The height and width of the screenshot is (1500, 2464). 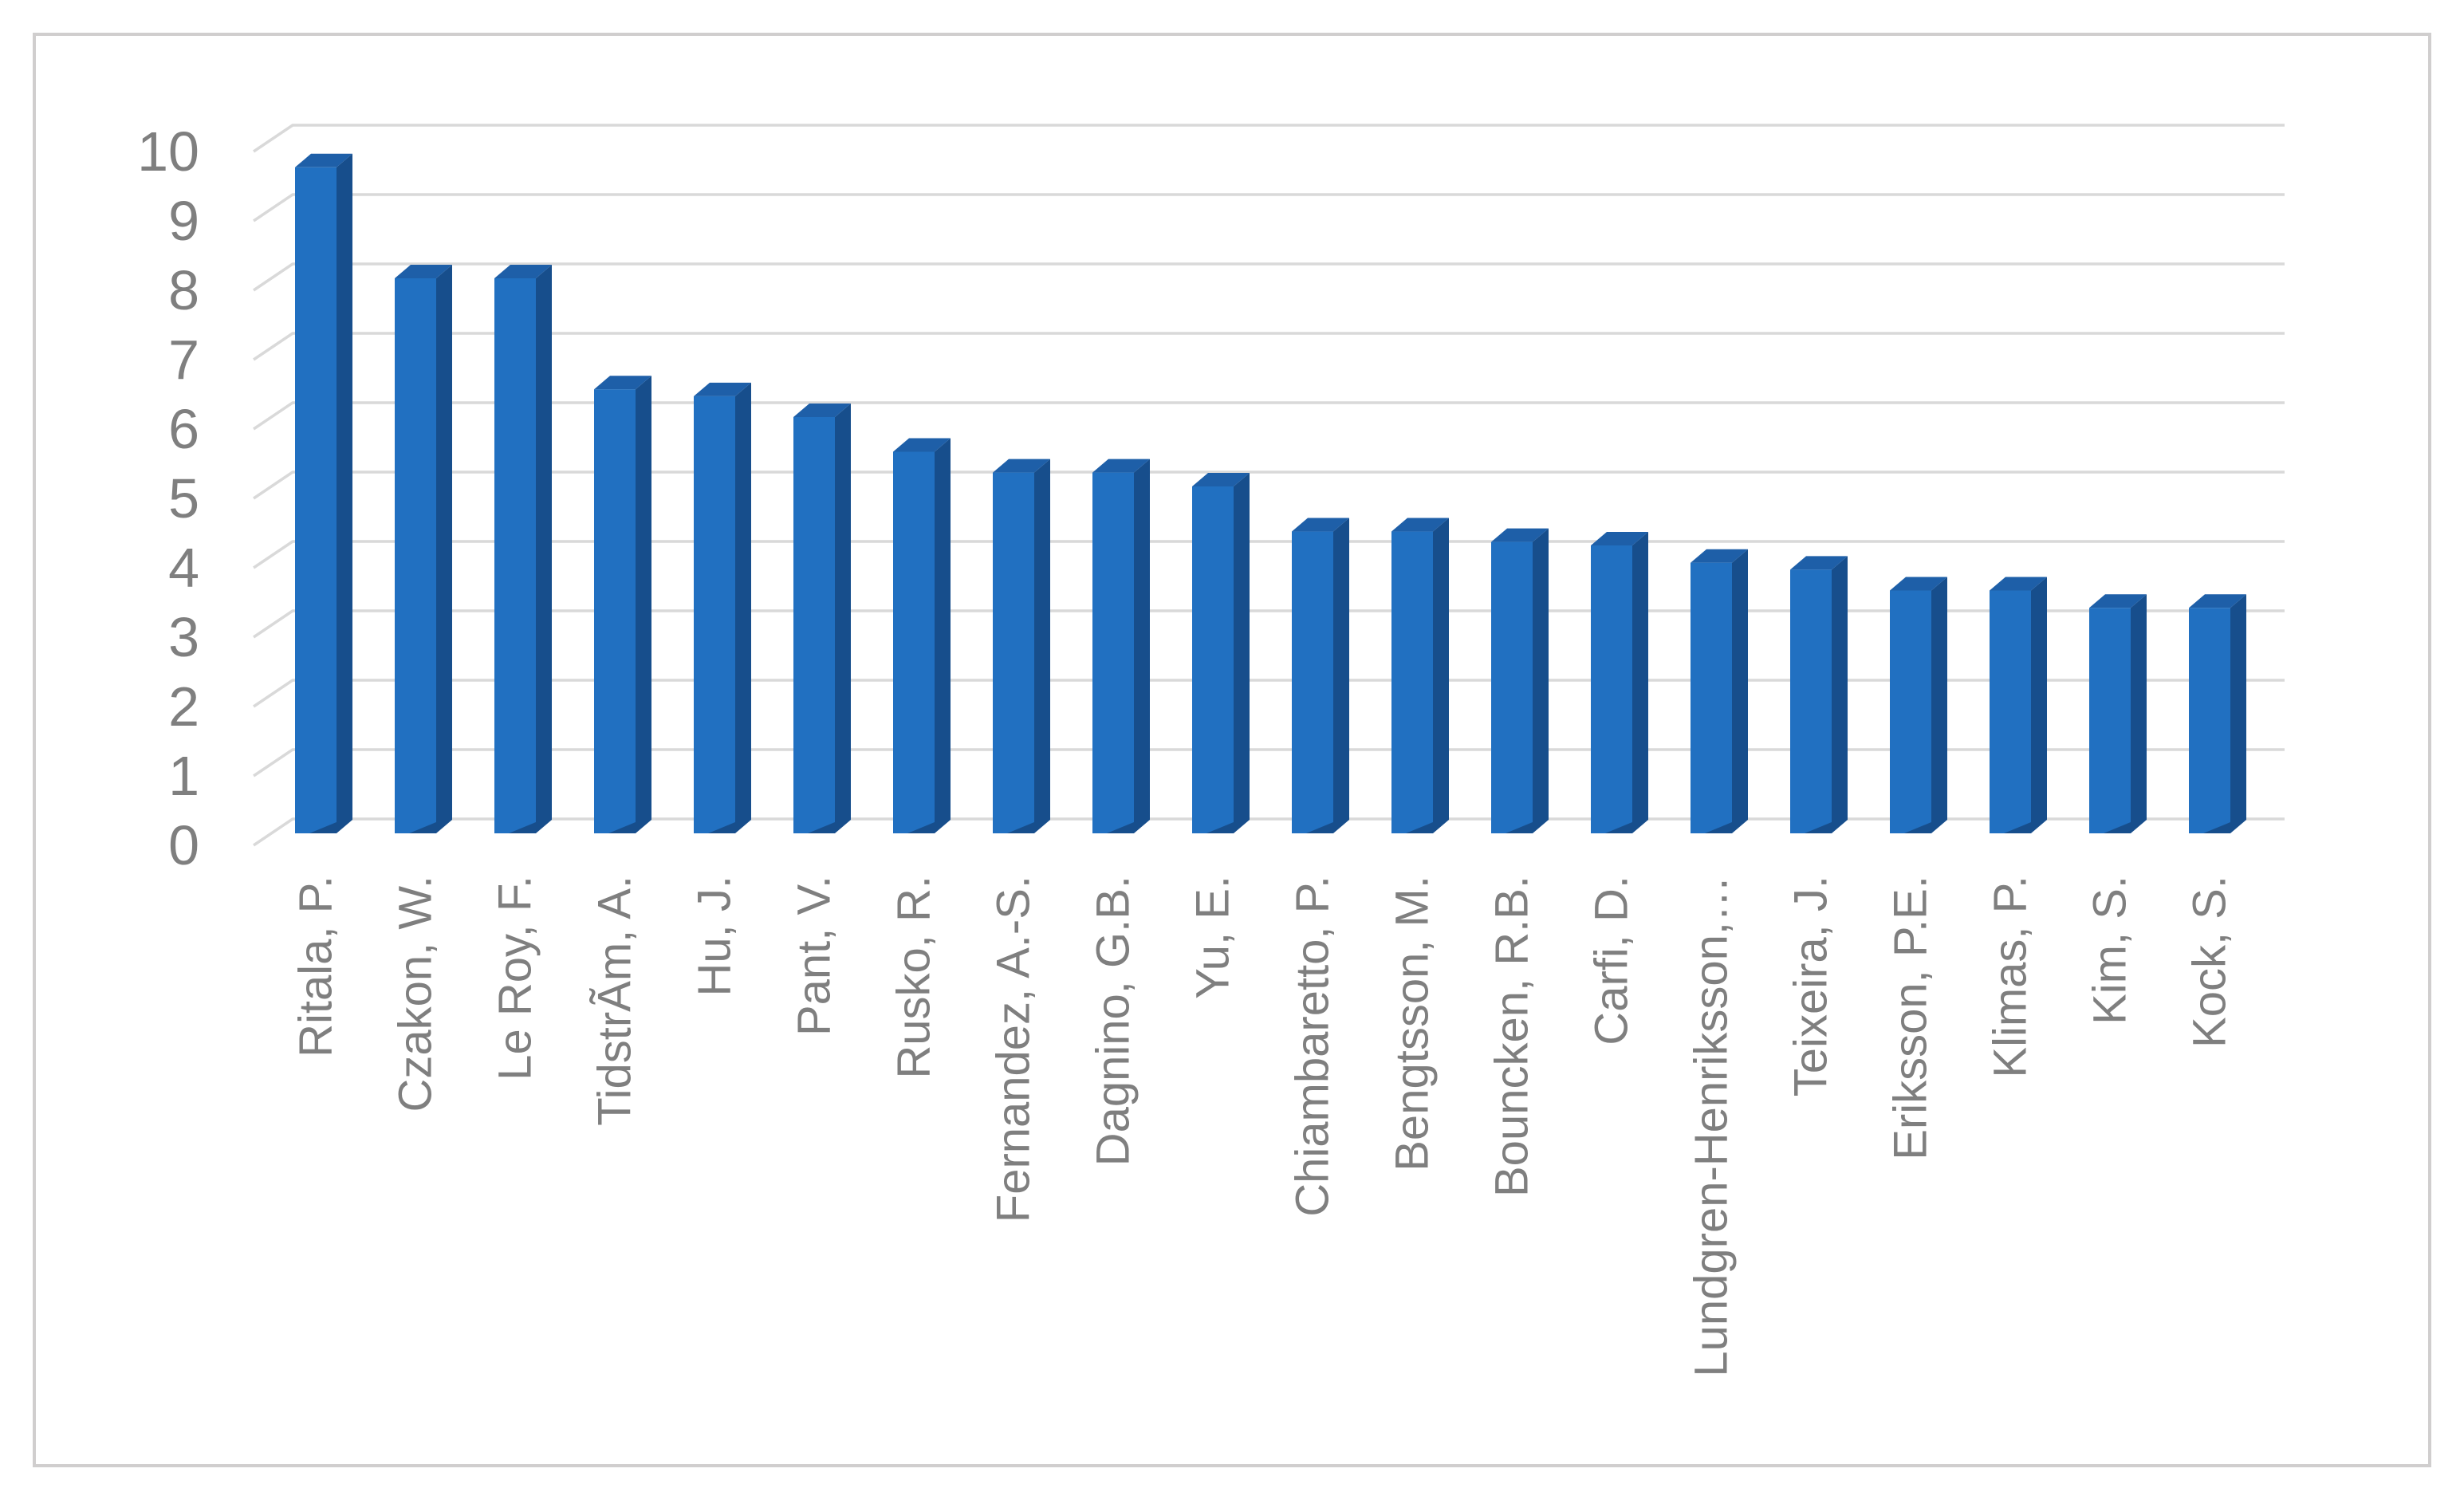 What do you see at coordinates (183, 360) in the screenshot?
I see `y-tick-label: 7` at bounding box center [183, 360].